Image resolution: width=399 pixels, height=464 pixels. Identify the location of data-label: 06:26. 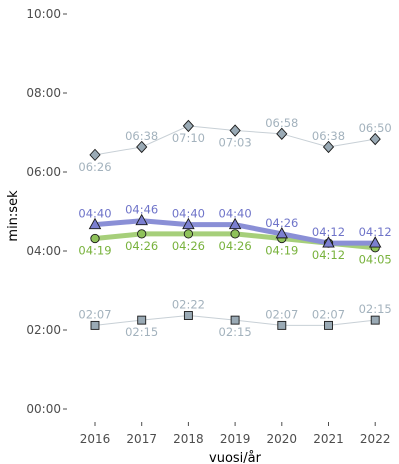
(94, 167).